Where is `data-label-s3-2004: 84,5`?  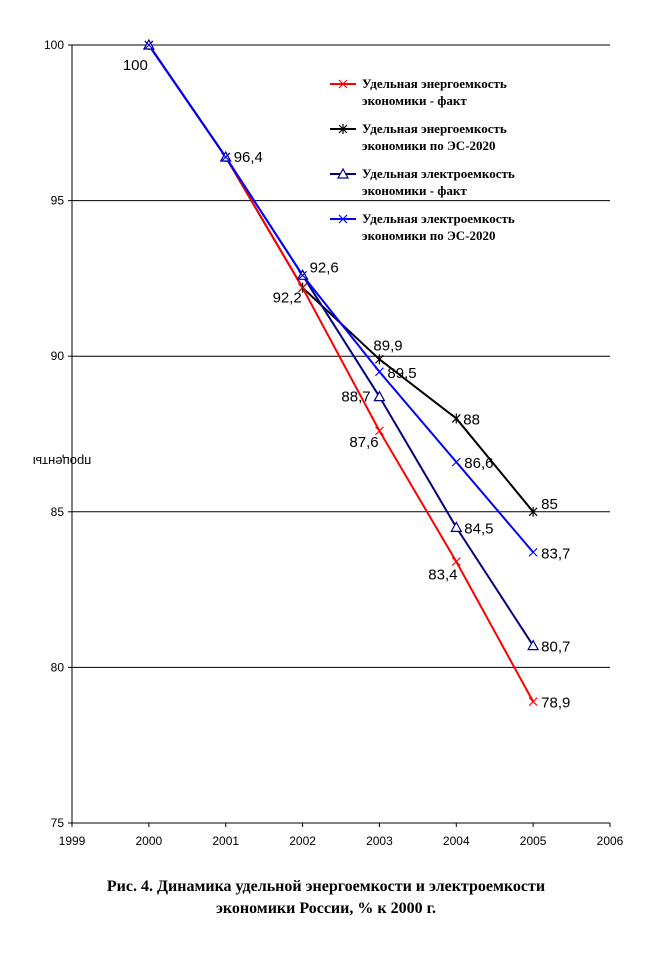
data-label-s3-2004: 84,5 is located at coordinates (478, 528).